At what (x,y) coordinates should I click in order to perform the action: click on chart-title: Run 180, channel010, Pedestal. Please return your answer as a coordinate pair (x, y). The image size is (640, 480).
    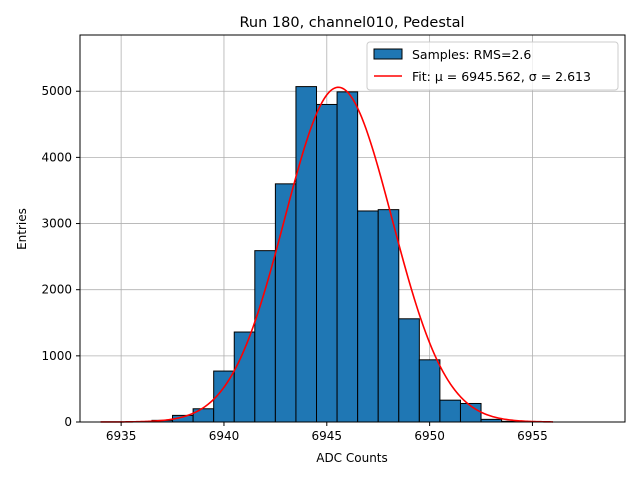
    Looking at the image, I should click on (351, 23).